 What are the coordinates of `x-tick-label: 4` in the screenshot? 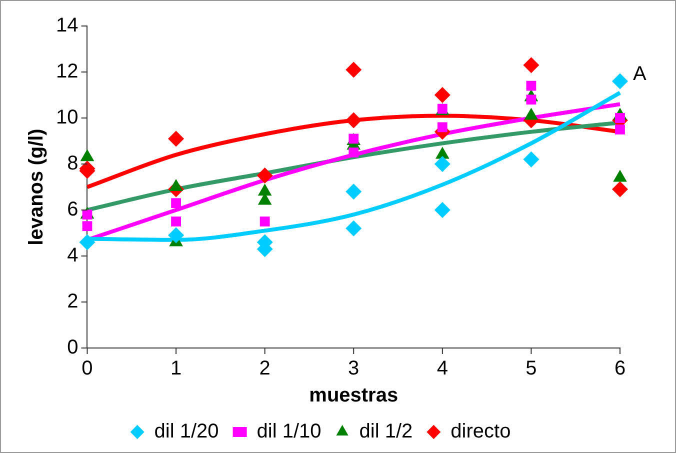 It's located at (442, 369).